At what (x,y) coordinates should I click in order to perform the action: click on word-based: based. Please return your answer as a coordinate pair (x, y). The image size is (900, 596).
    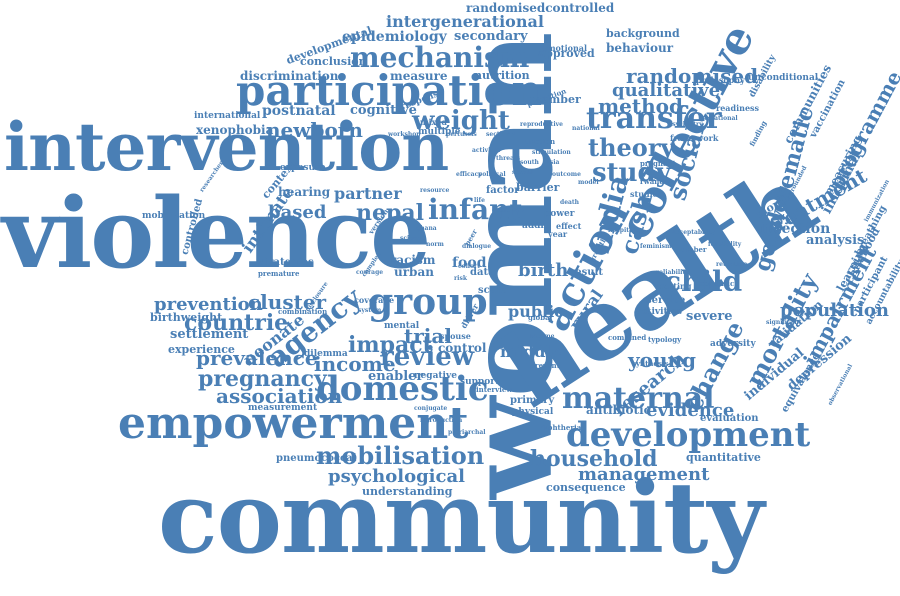
    Looking at the image, I should click on (297, 212).